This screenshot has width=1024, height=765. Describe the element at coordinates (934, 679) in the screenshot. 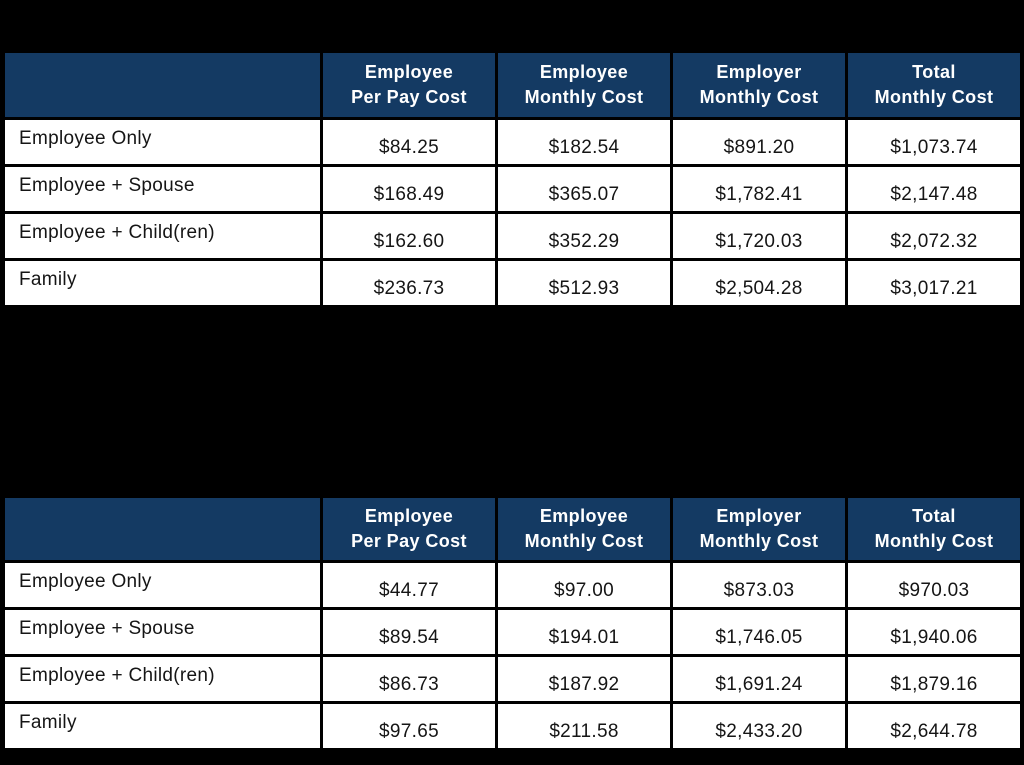

I see `cost-cell: $1,879.16` at that location.